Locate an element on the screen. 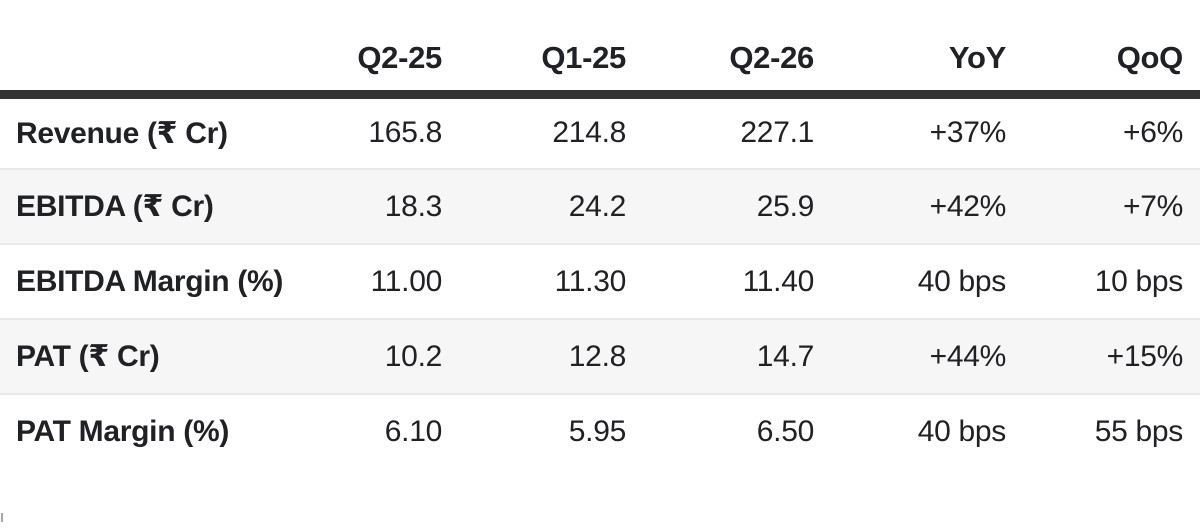  cell-value: 10 bps is located at coordinates (1103, 281).